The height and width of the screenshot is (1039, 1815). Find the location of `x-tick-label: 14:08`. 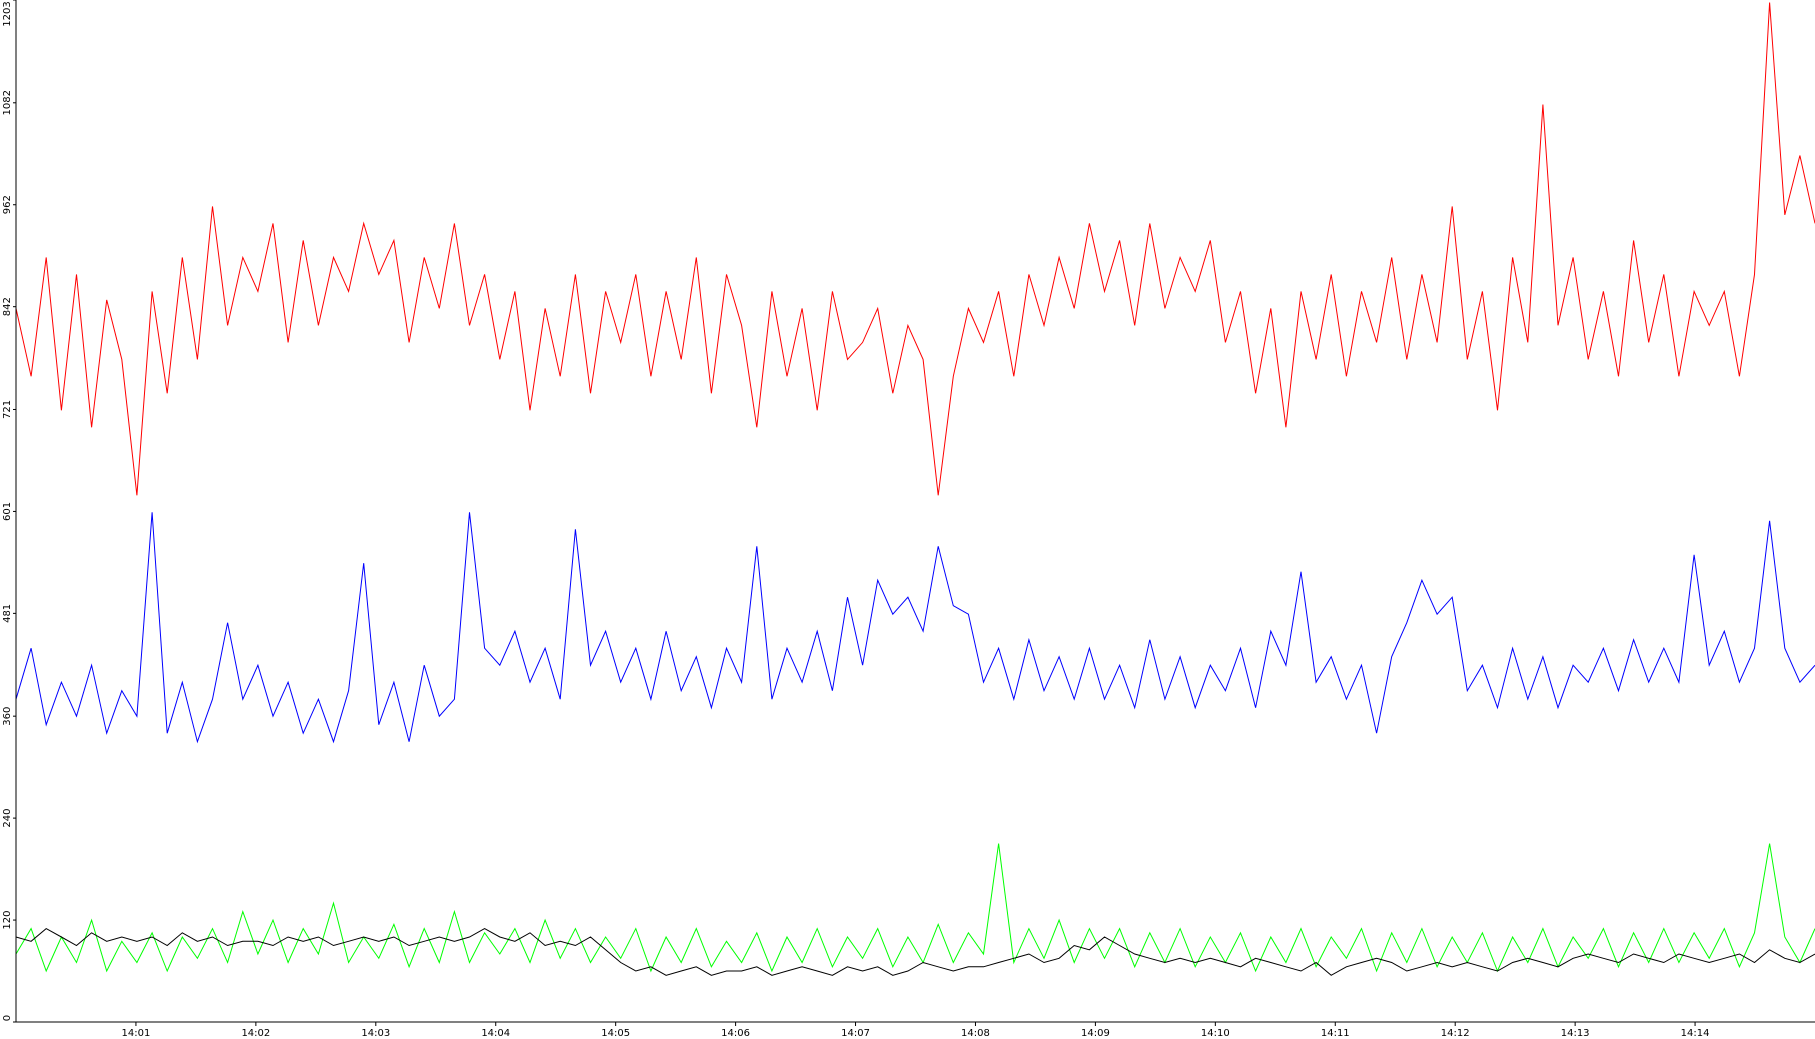

x-tick-label: 14:08 is located at coordinates (975, 1033).